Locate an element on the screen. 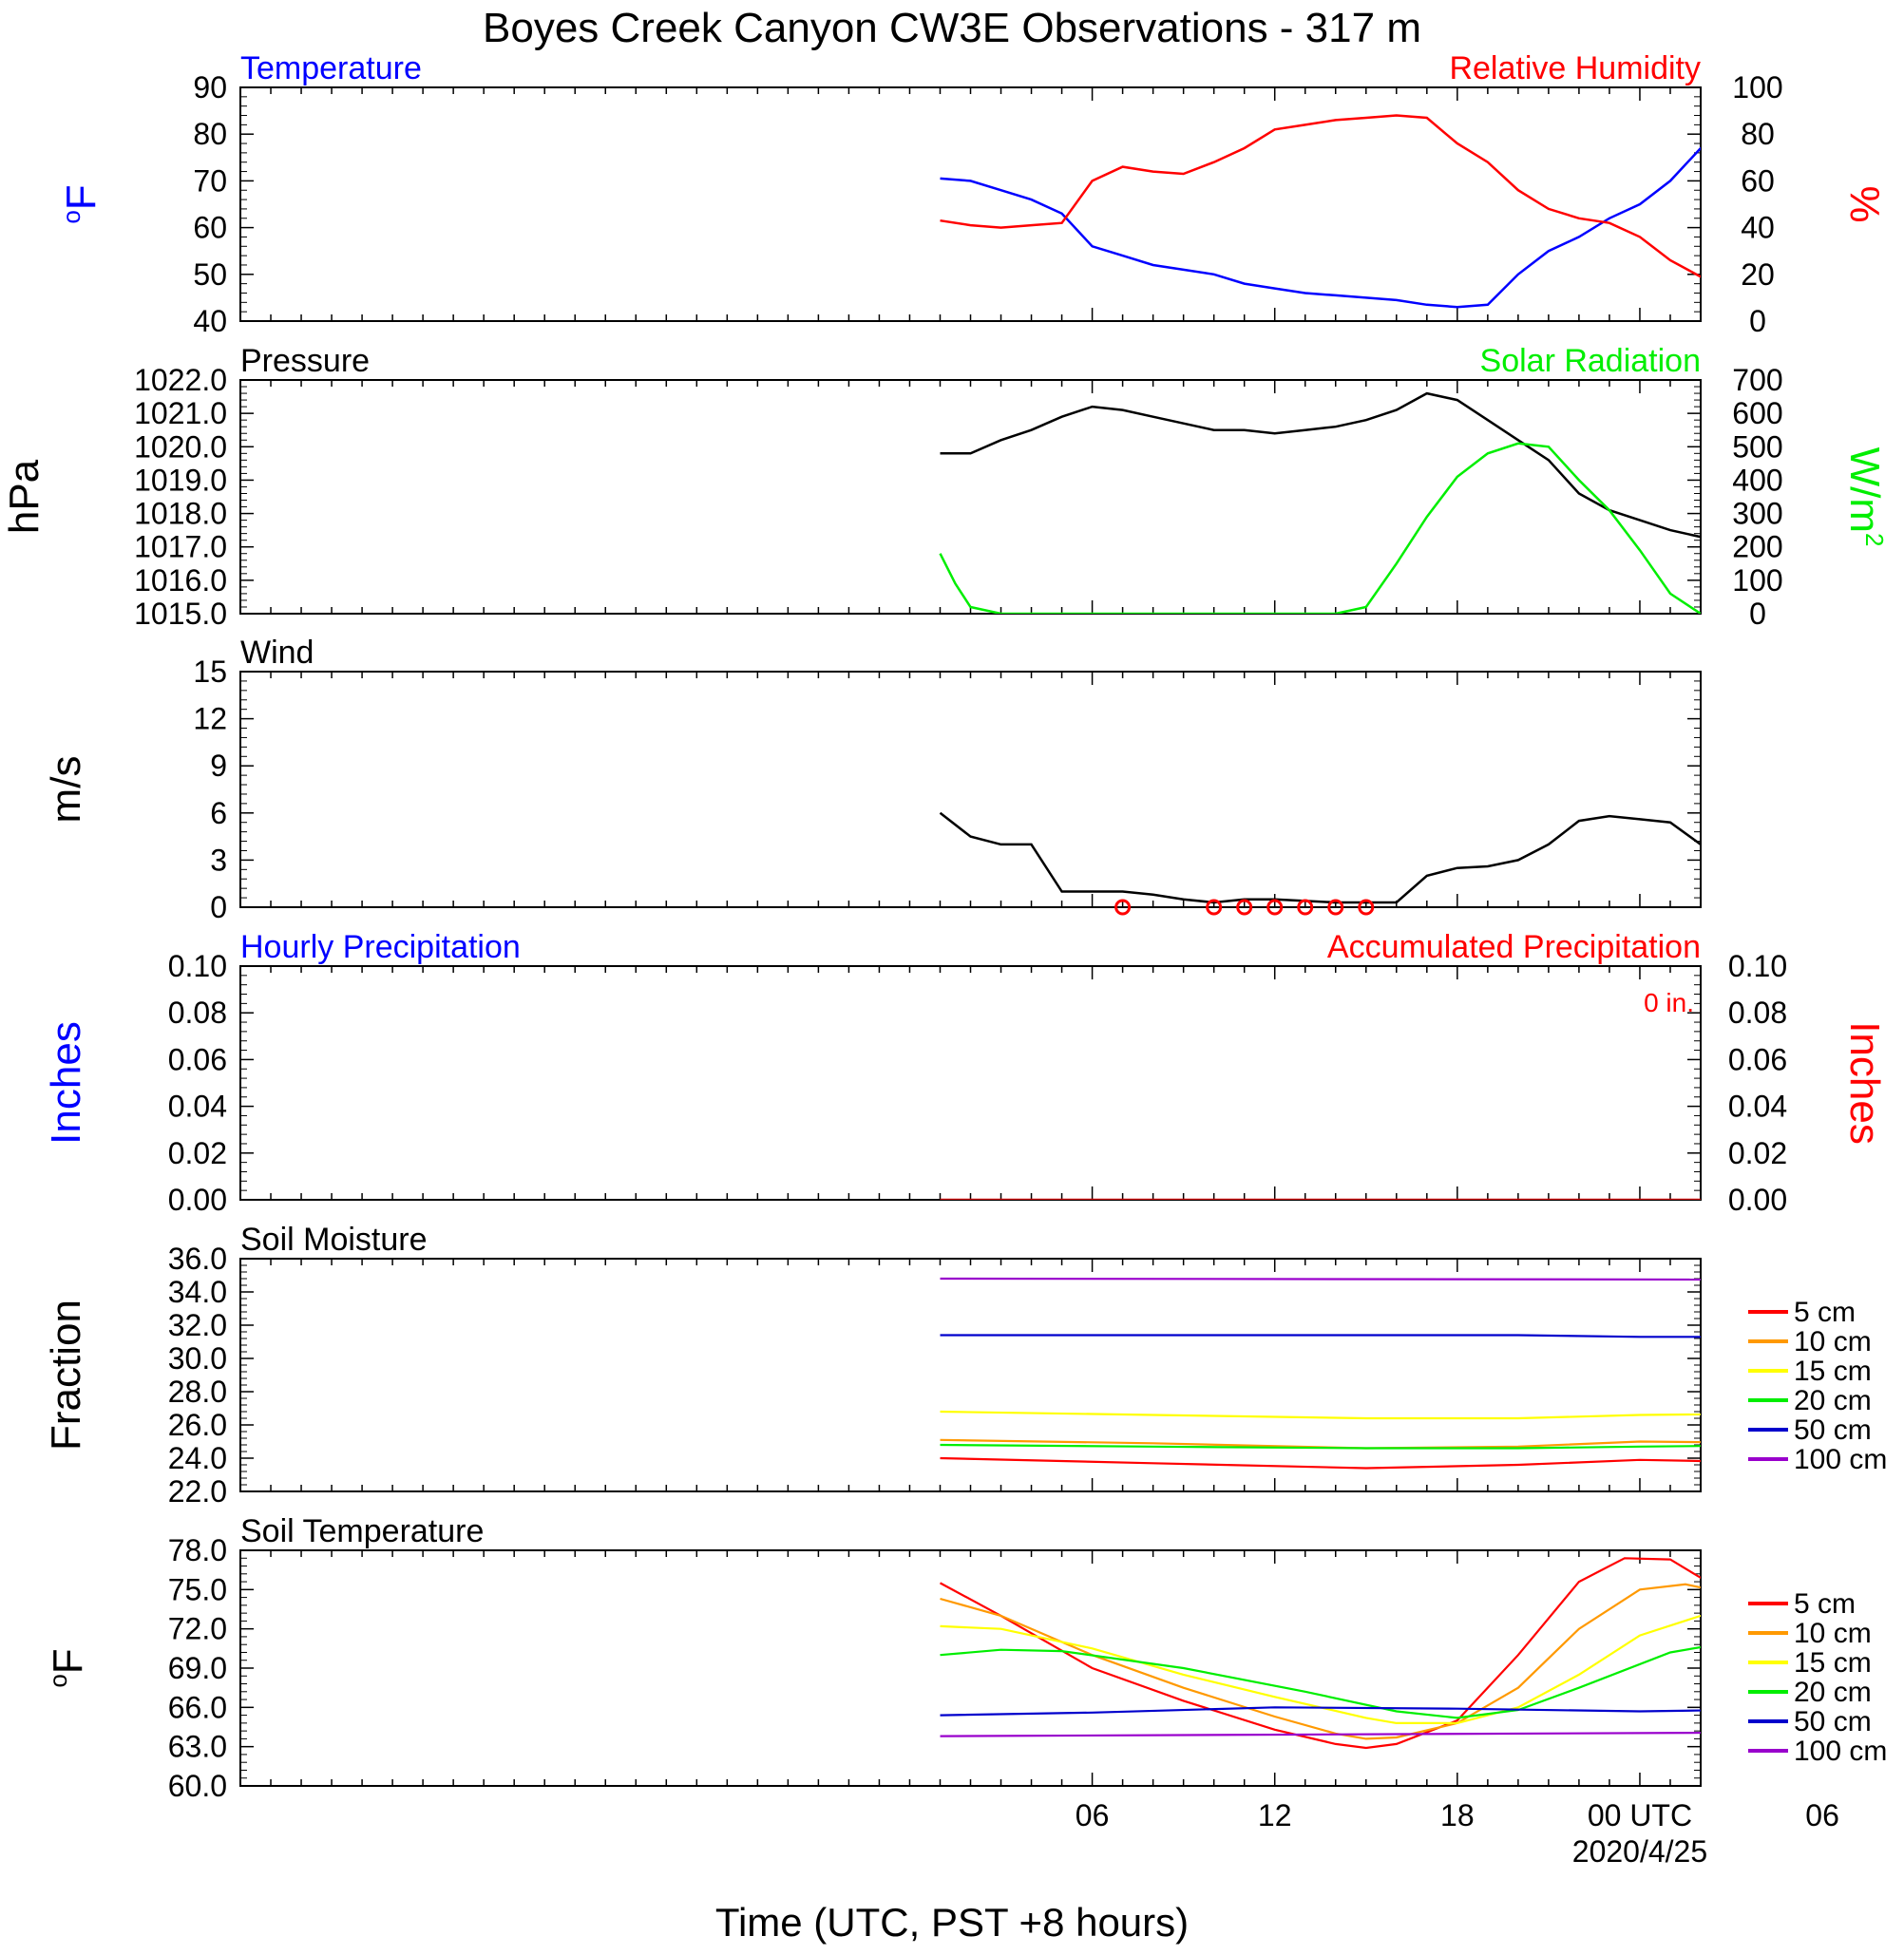 The height and width of the screenshot is (1955, 1904). y-axis-title: Fraction is located at coordinates (66, 1375).